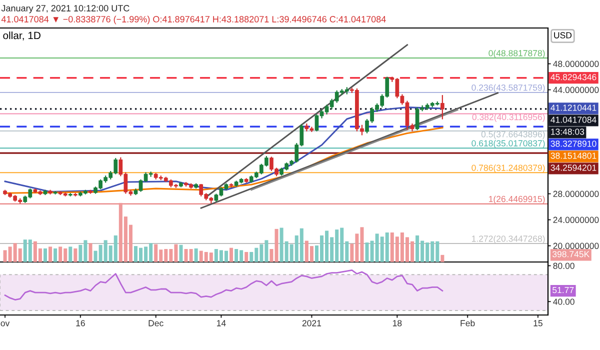 Image resolution: width=600 pixels, height=350 pixels. Describe the element at coordinates (508, 144) in the screenshot. I see `ref-line-label: 0.618(35.0170837)` at that location.